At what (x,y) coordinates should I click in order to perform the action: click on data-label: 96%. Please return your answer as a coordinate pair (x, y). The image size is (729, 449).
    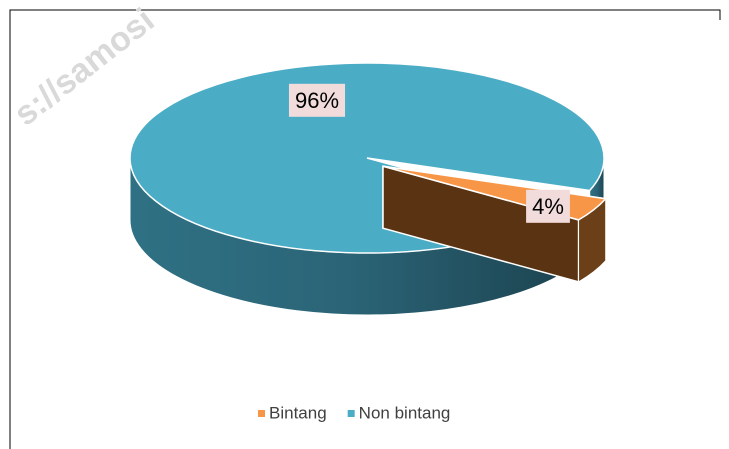
    Looking at the image, I should click on (317, 100).